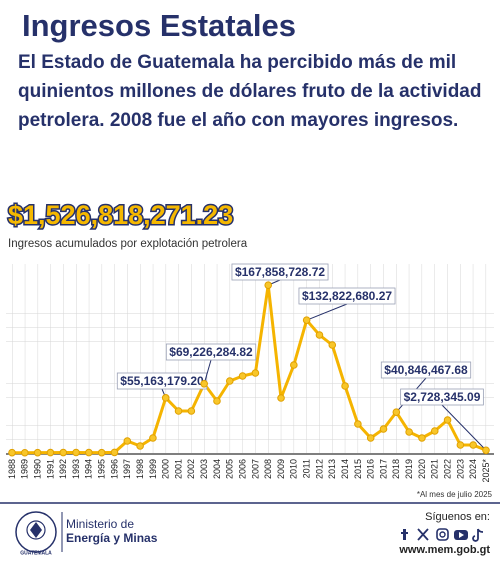 This screenshot has width=500, height=563. What do you see at coordinates (191, 469) in the screenshot?
I see `x-tick-label: 2002` at bounding box center [191, 469].